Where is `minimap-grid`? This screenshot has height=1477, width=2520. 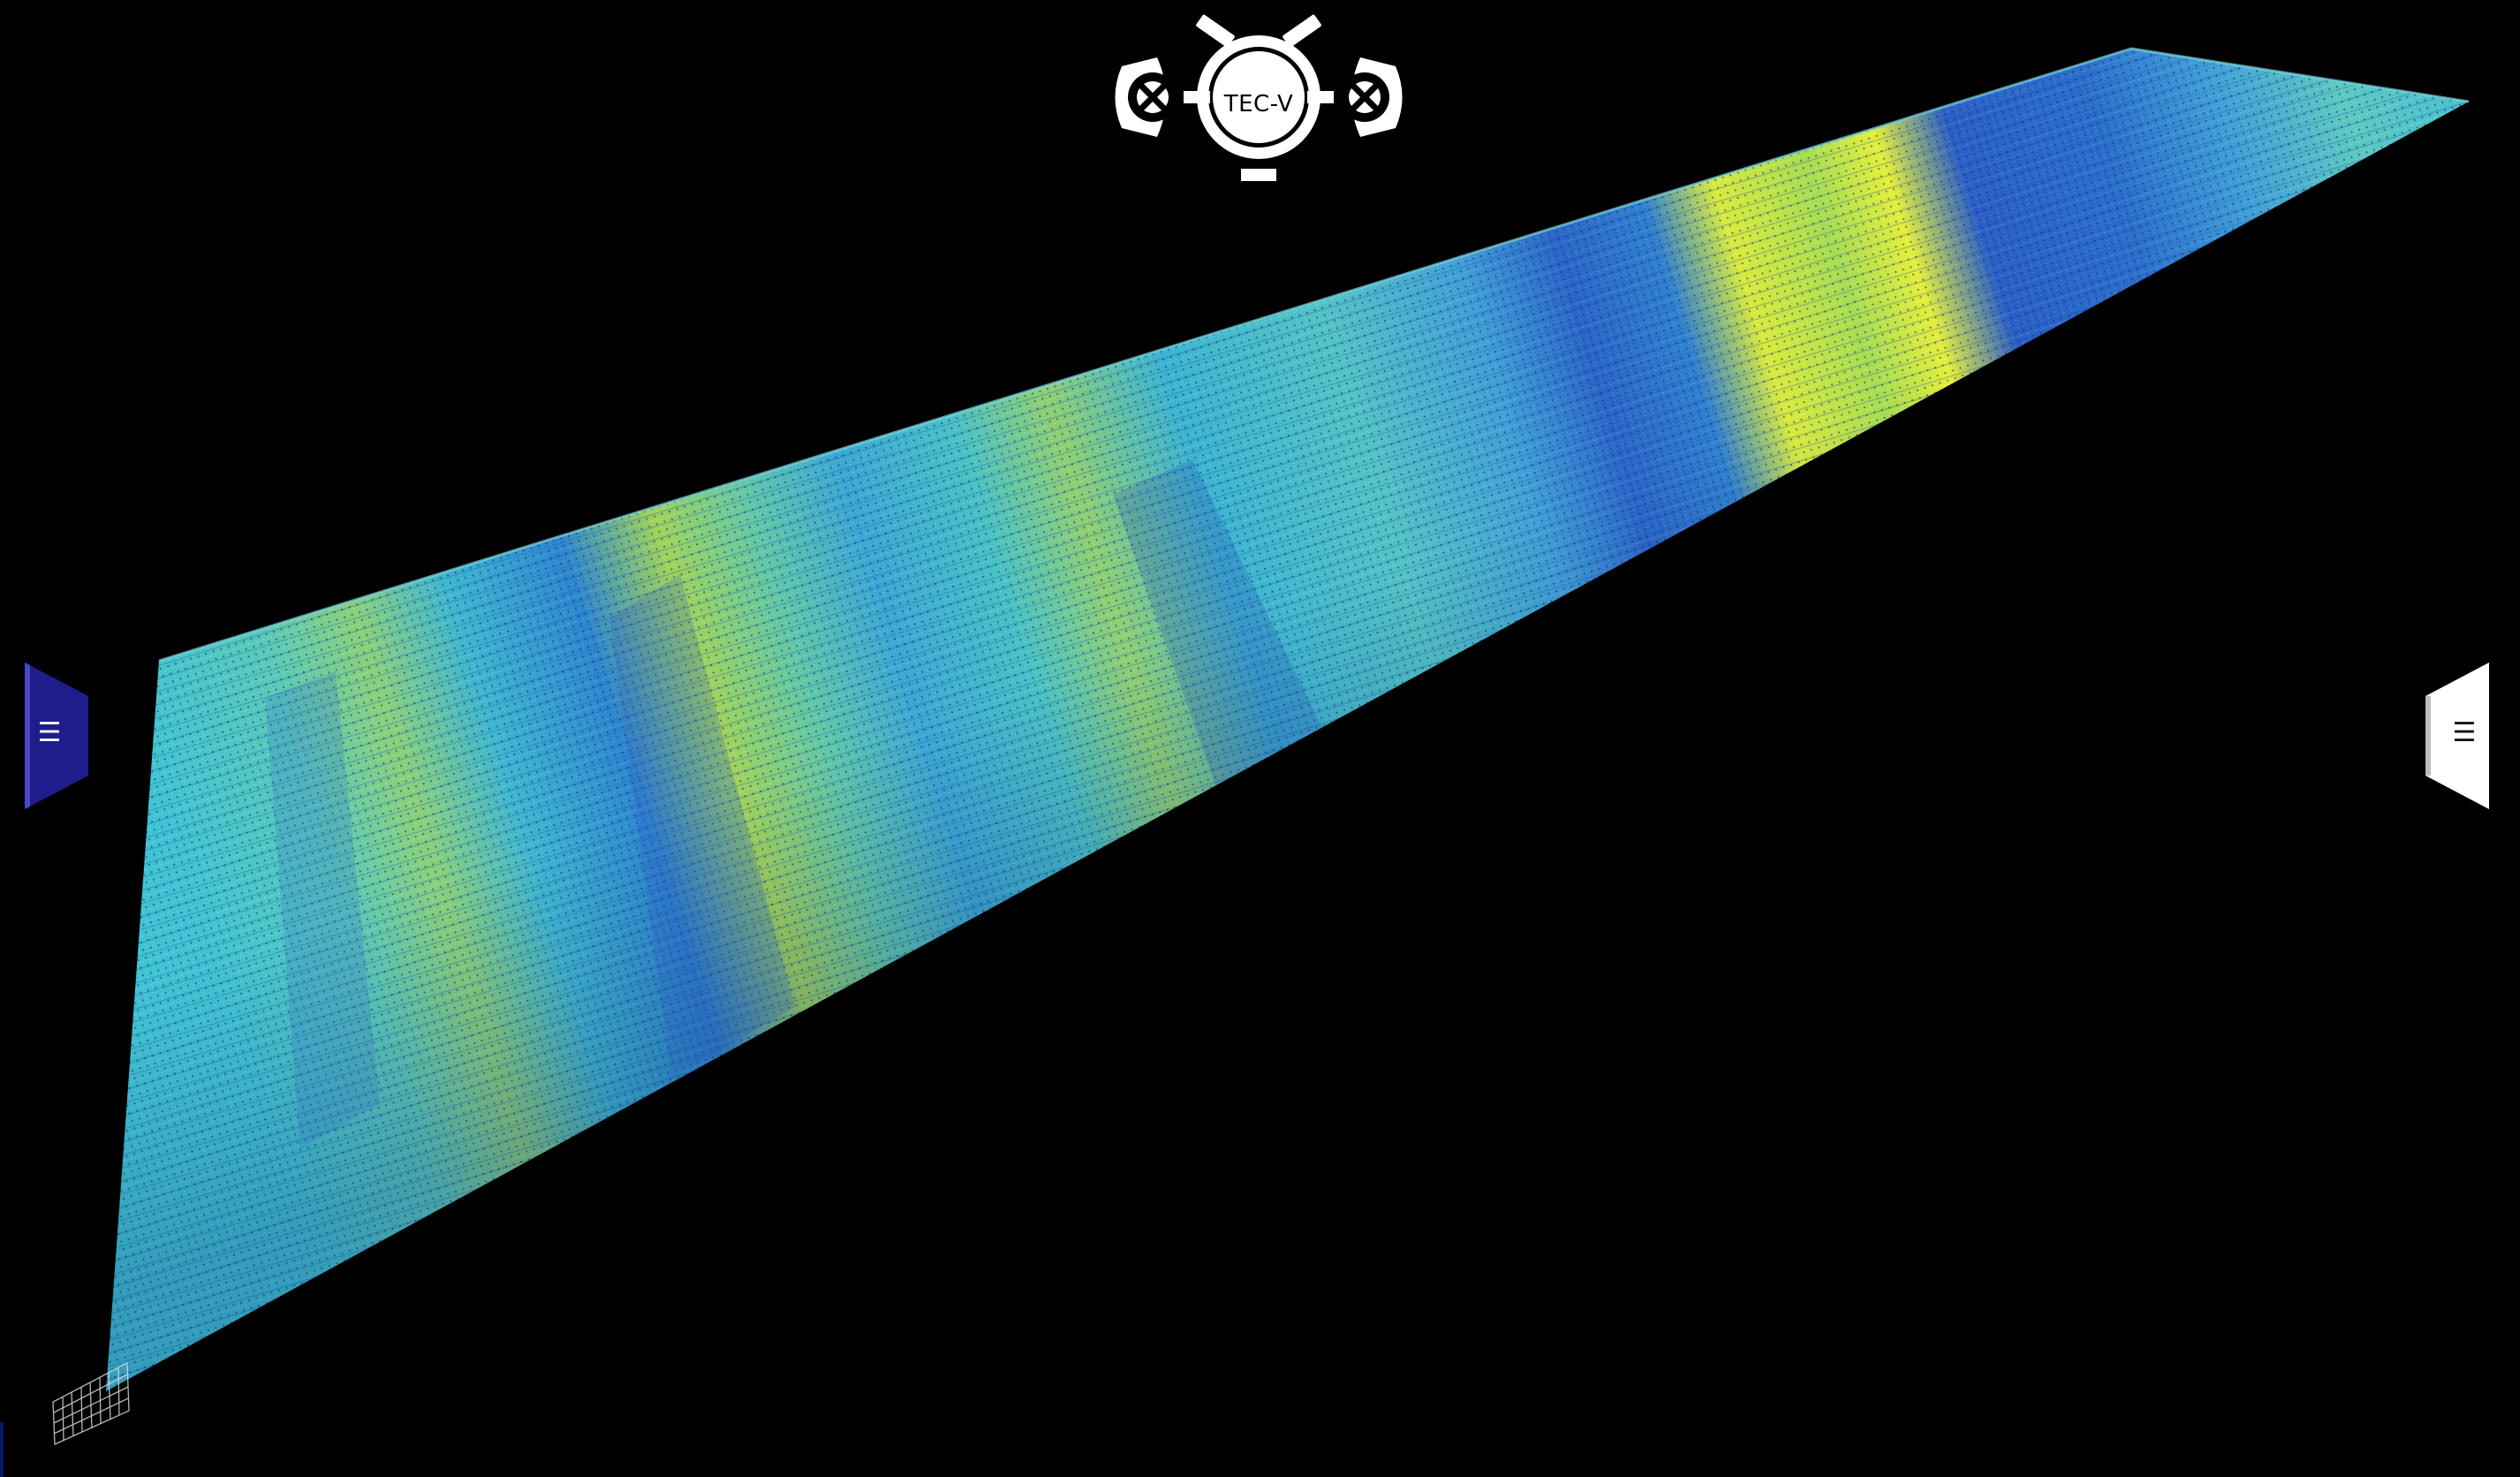 minimap-grid is located at coordinates (93, 1405).